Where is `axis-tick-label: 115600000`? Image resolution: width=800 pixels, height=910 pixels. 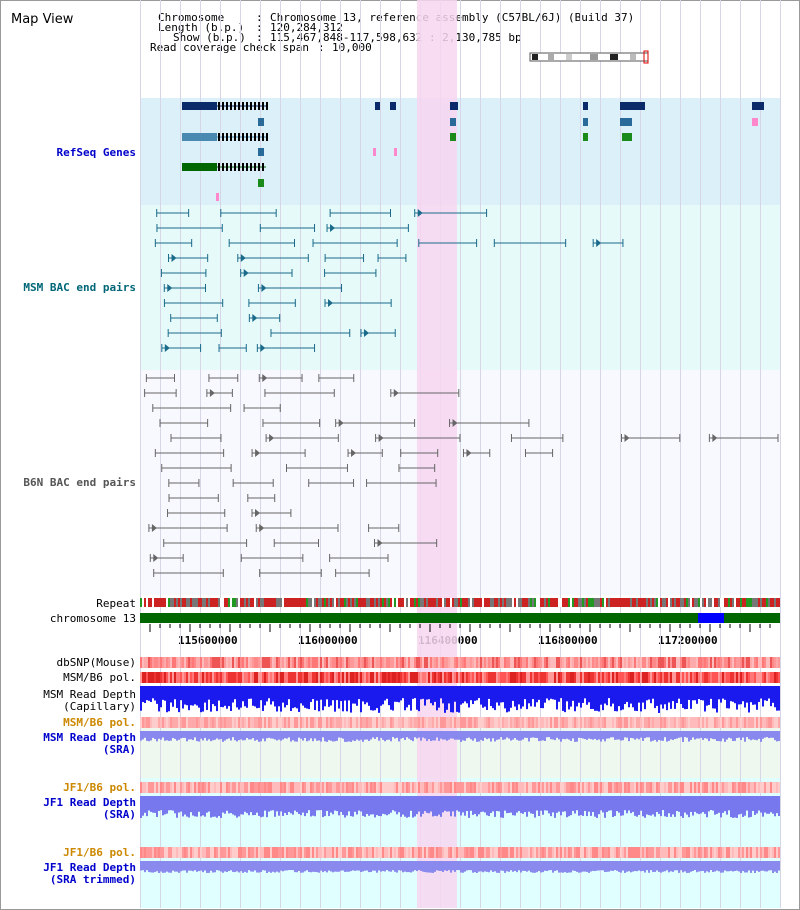 axis-tick-label: 115600000 is located at coordinates (208, 640).